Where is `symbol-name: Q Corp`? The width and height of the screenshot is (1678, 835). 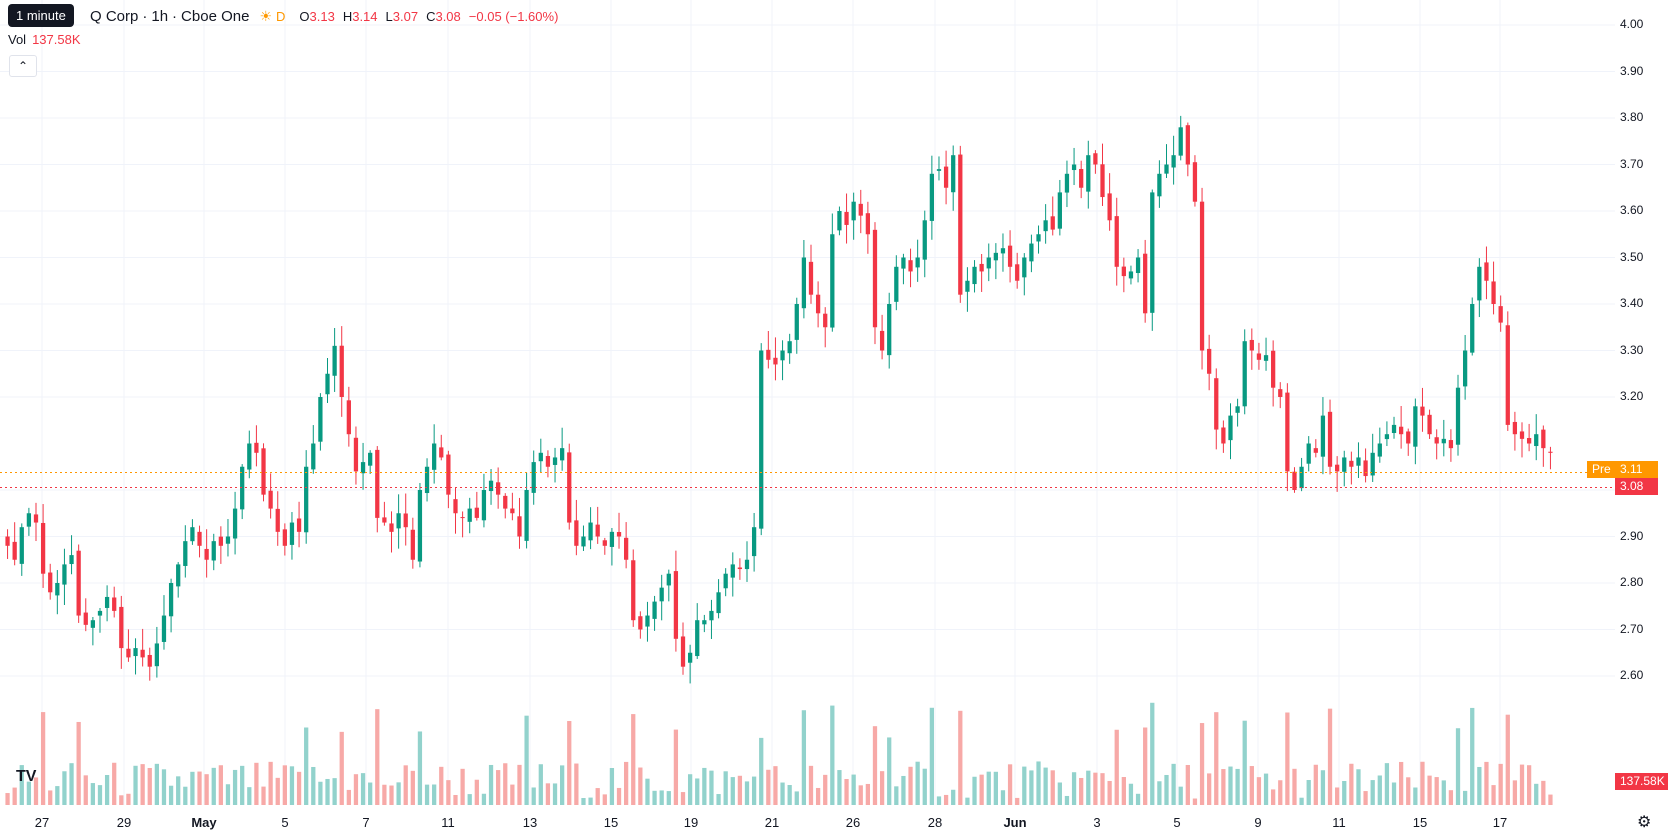
symbol-name: Q Corp is located at coordinates (114, 16).